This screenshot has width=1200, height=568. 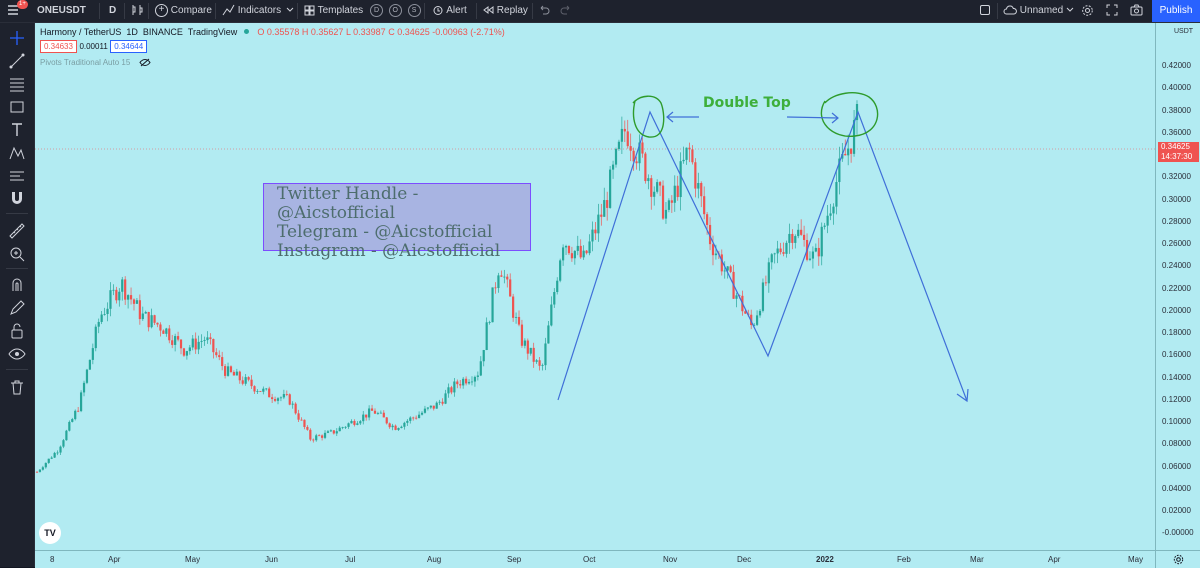 What do you see at coordinates (17, 176) in the screenshot?
I see `prediction-tool-icon` at bounding box center [17, 176].